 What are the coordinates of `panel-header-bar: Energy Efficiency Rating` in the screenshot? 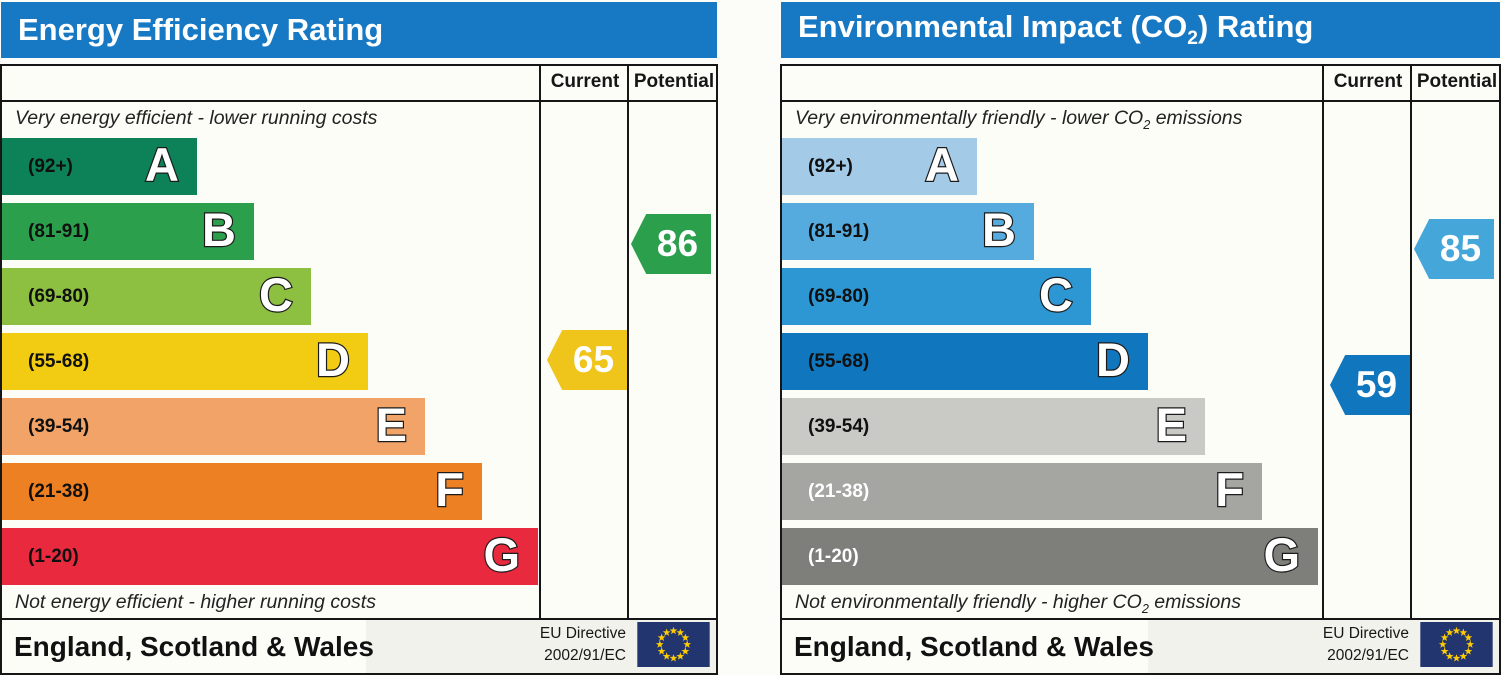 It's located at (359, 30).